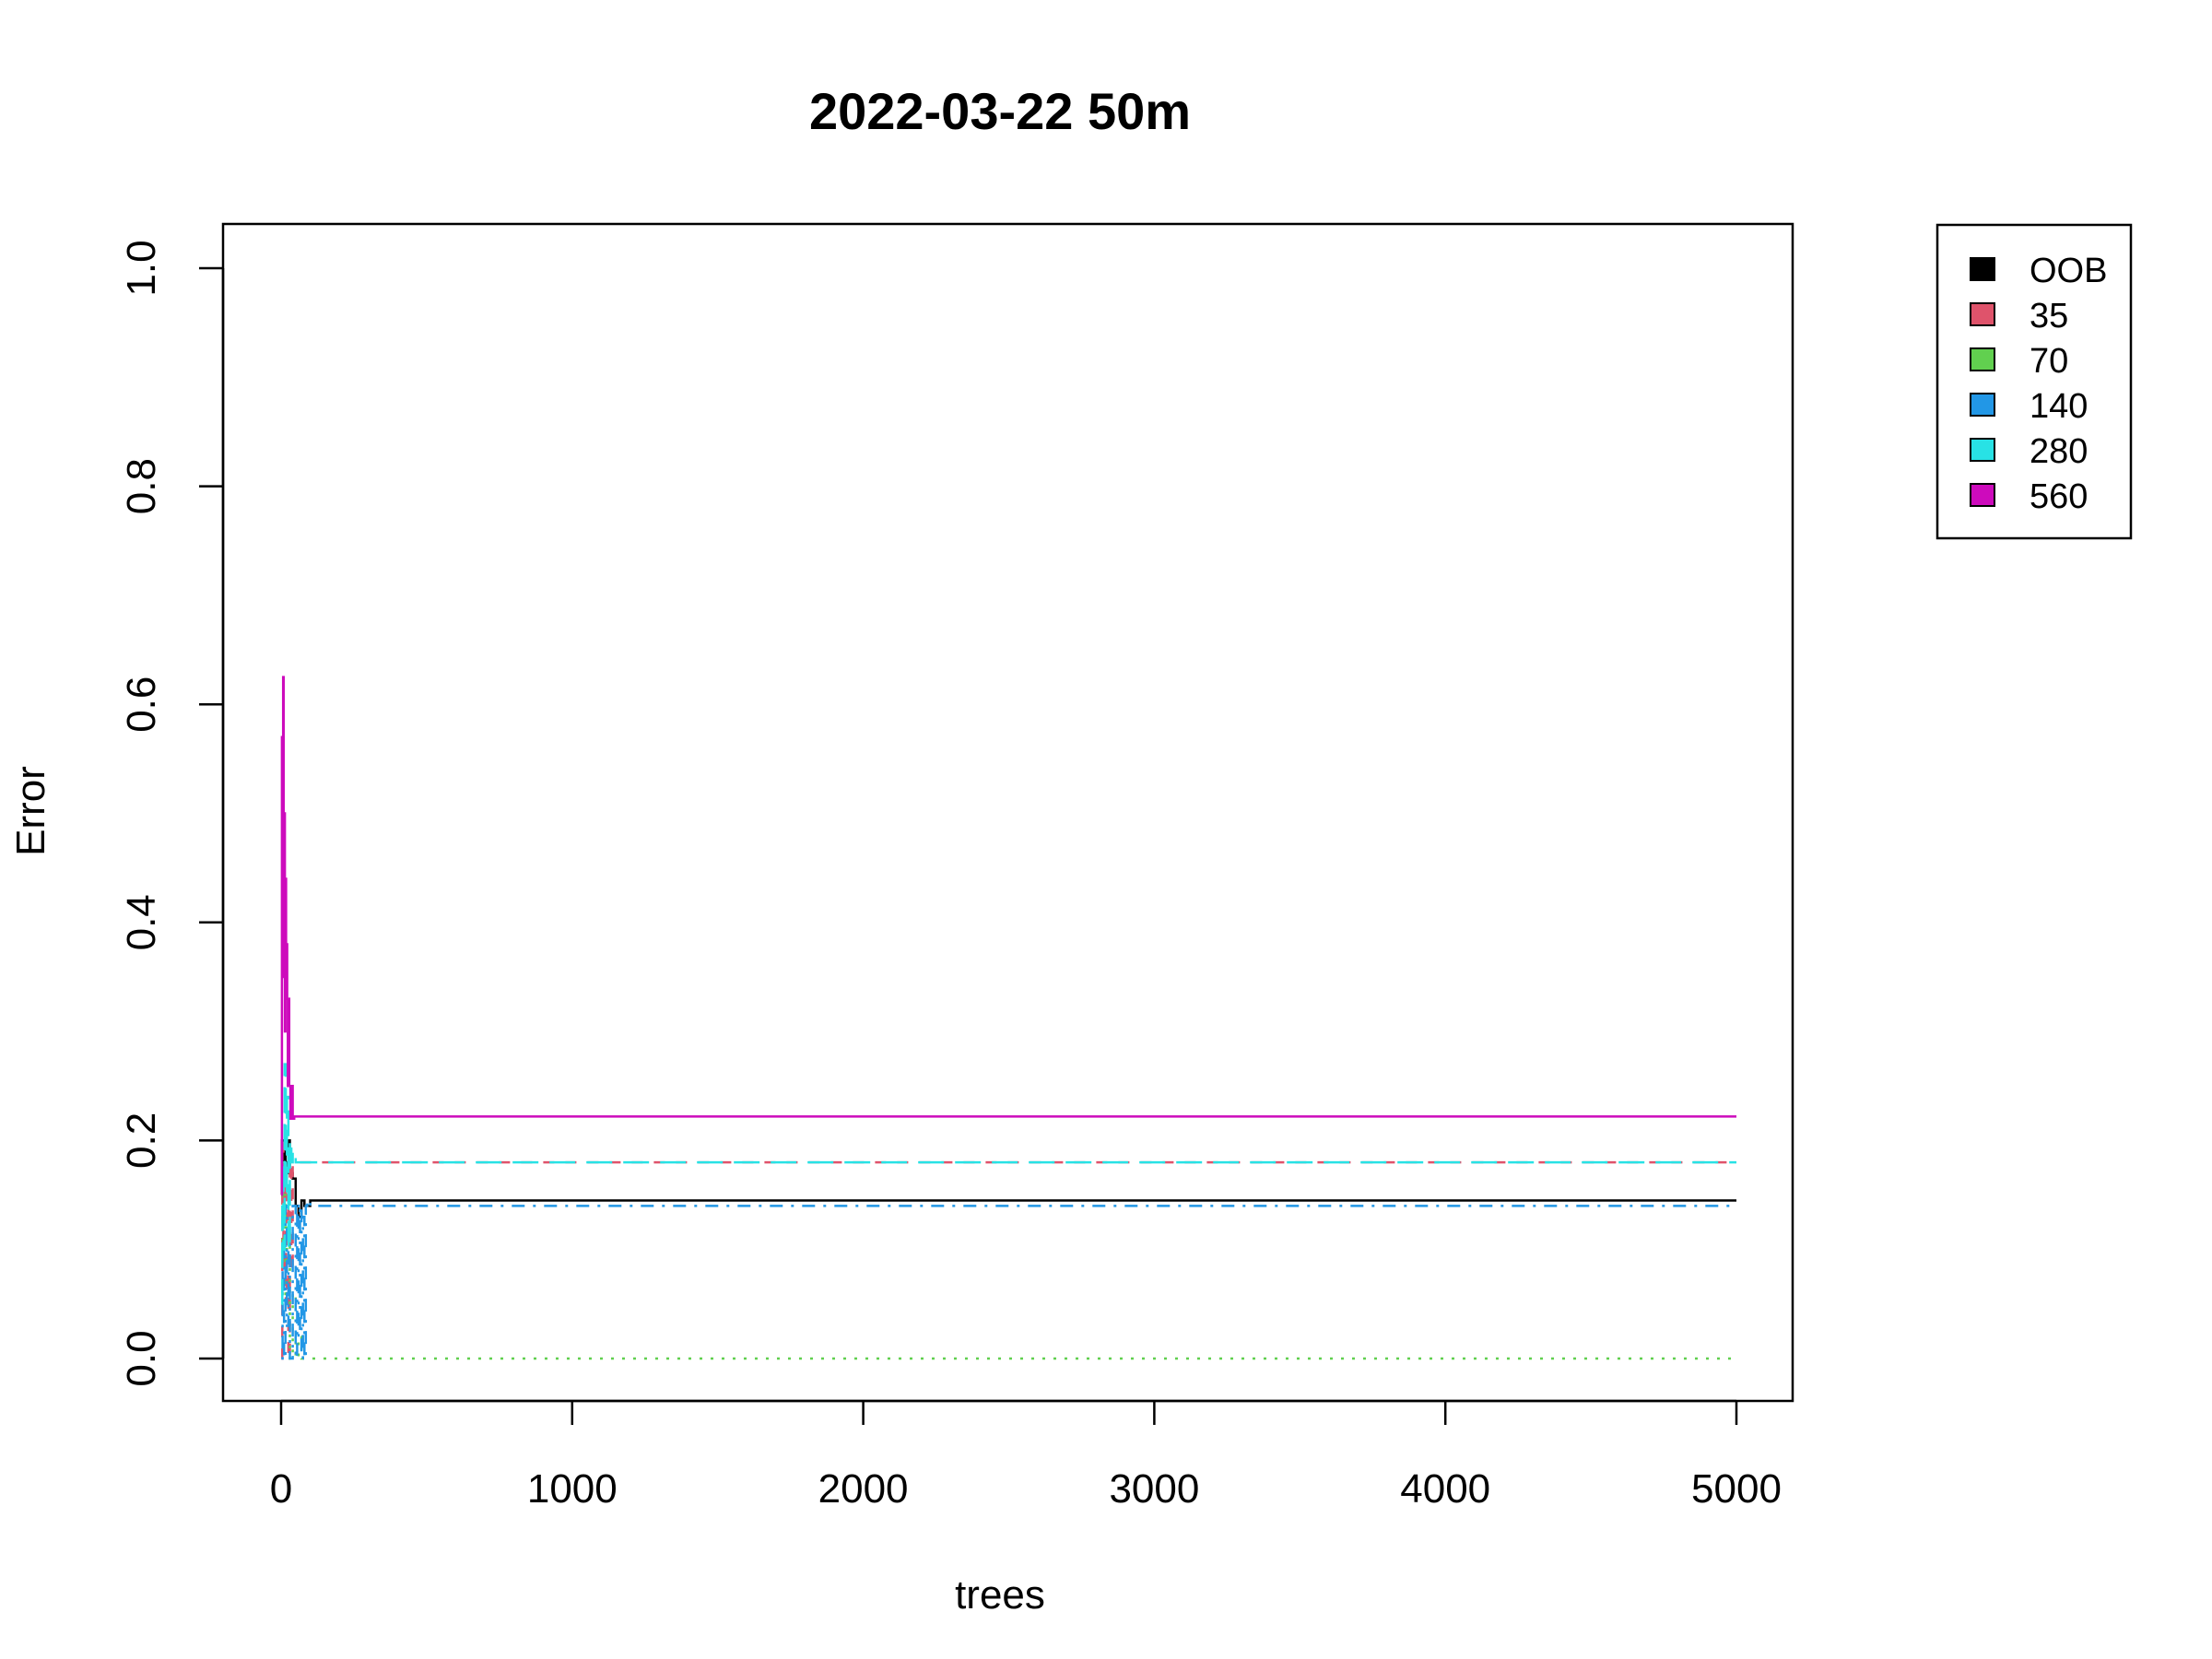  What do you see at coordinates (141, 705) in the screenshot?
I see `y-tick-label: 0.6` at bounding box center [141, 705].